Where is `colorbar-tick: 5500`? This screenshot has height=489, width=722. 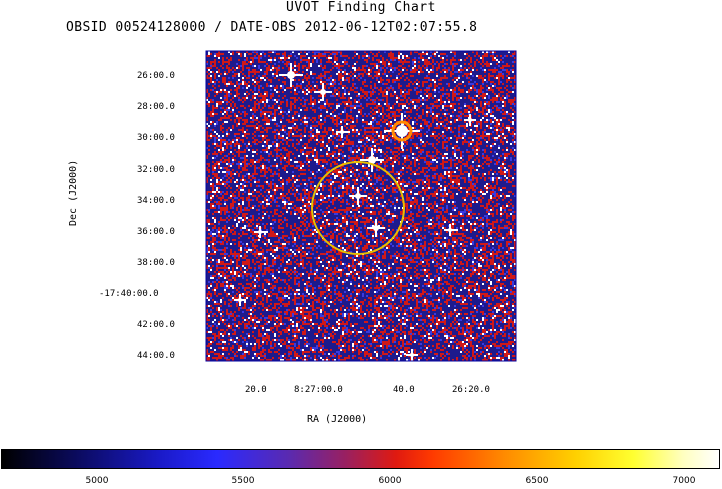
colorbar-tick: 5500 is located at coordinates (243, 481).